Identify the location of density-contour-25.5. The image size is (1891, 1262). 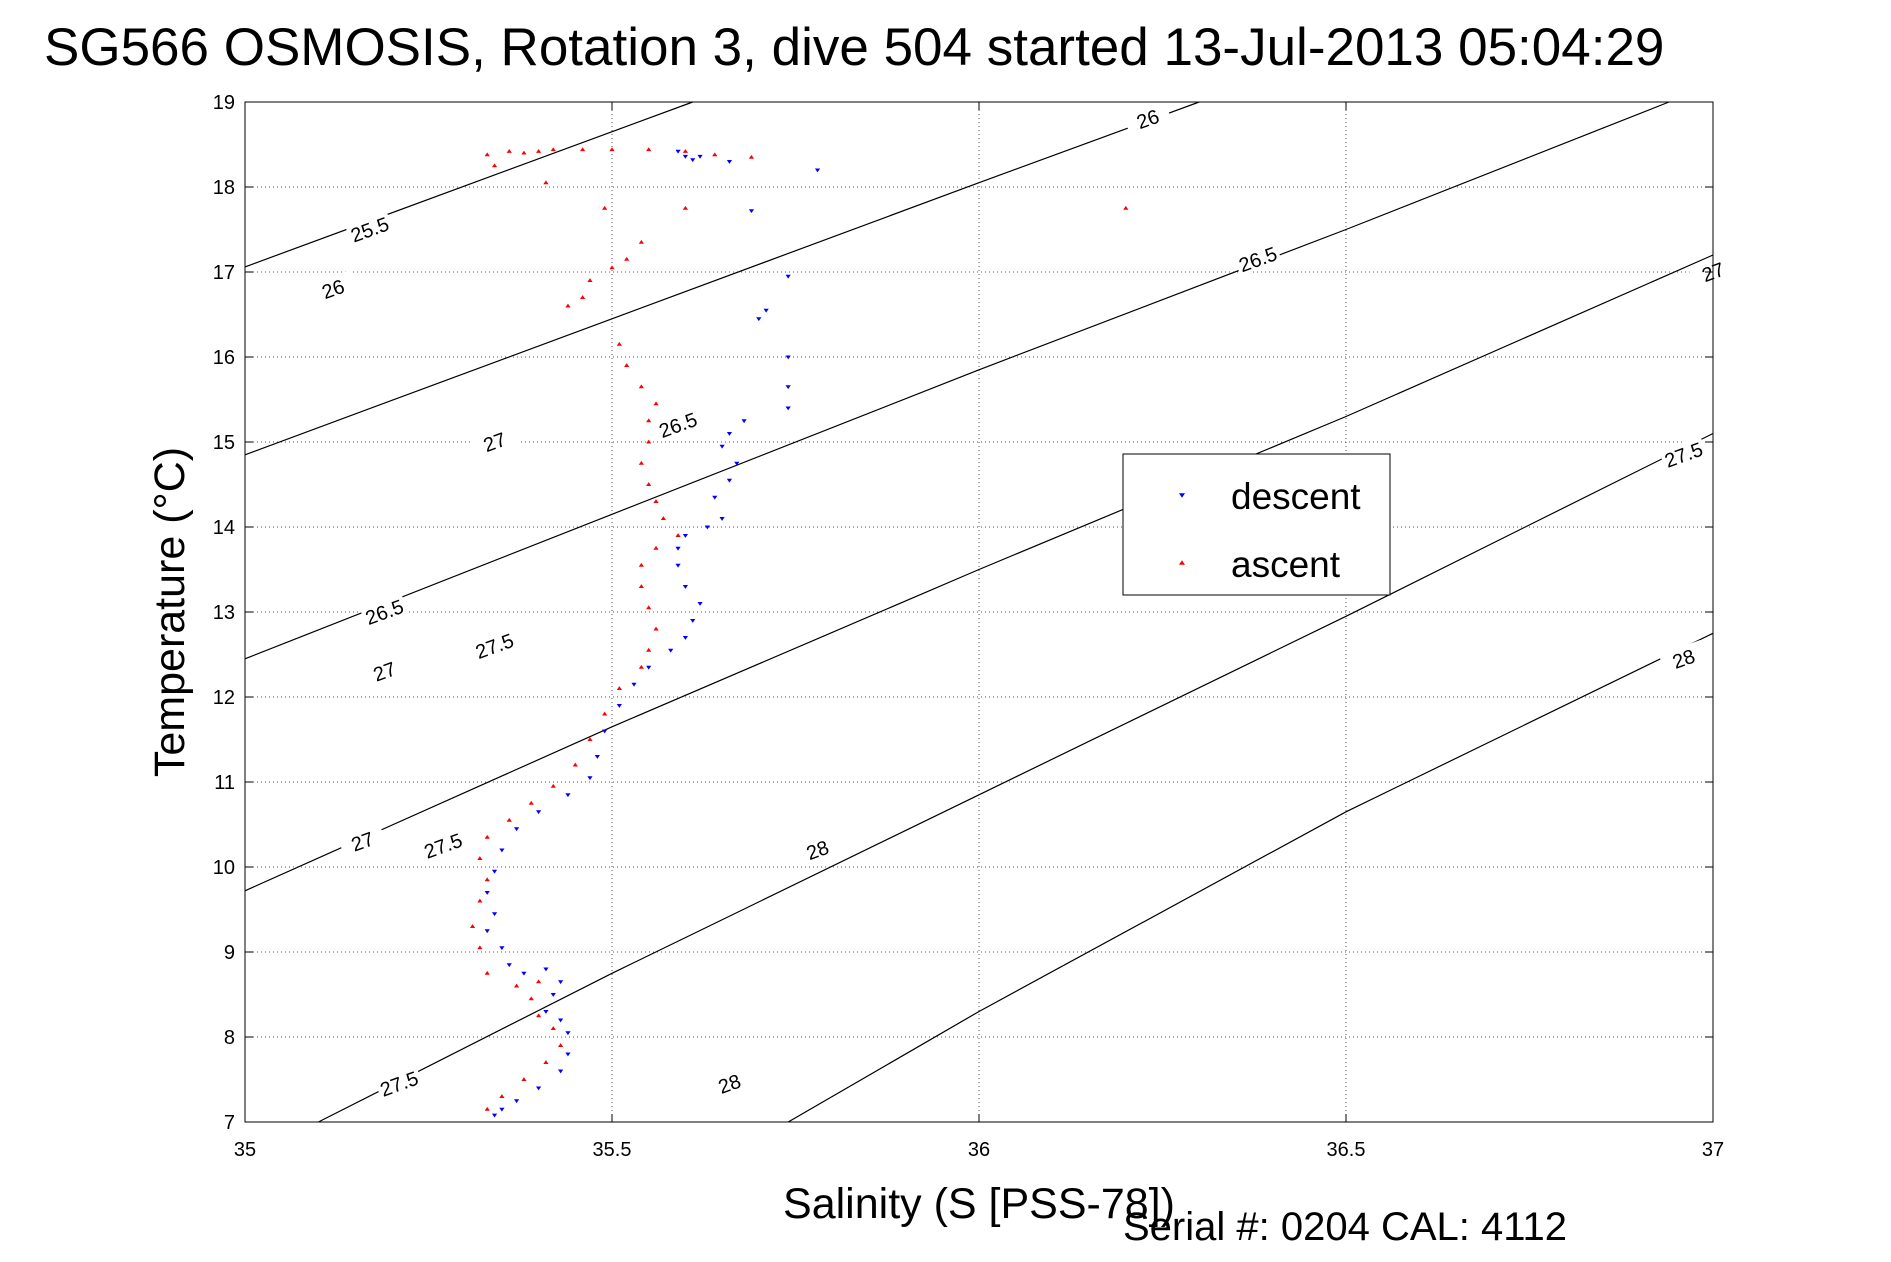
(468, 184).